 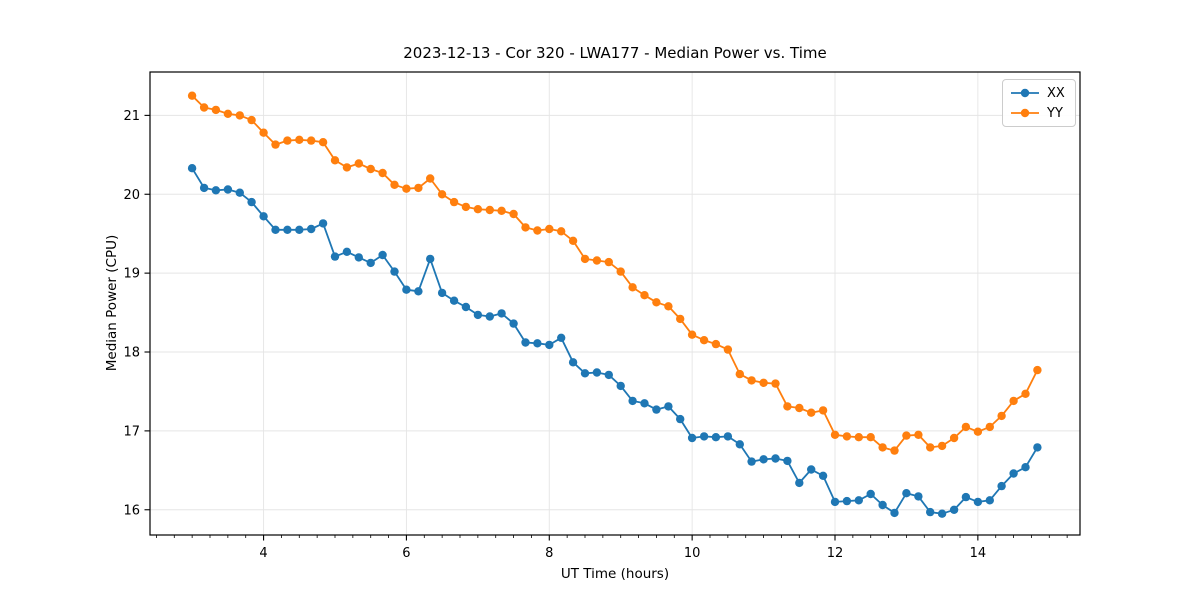 I want to click on y-tick-label: 16, so click(x=131, y=510).